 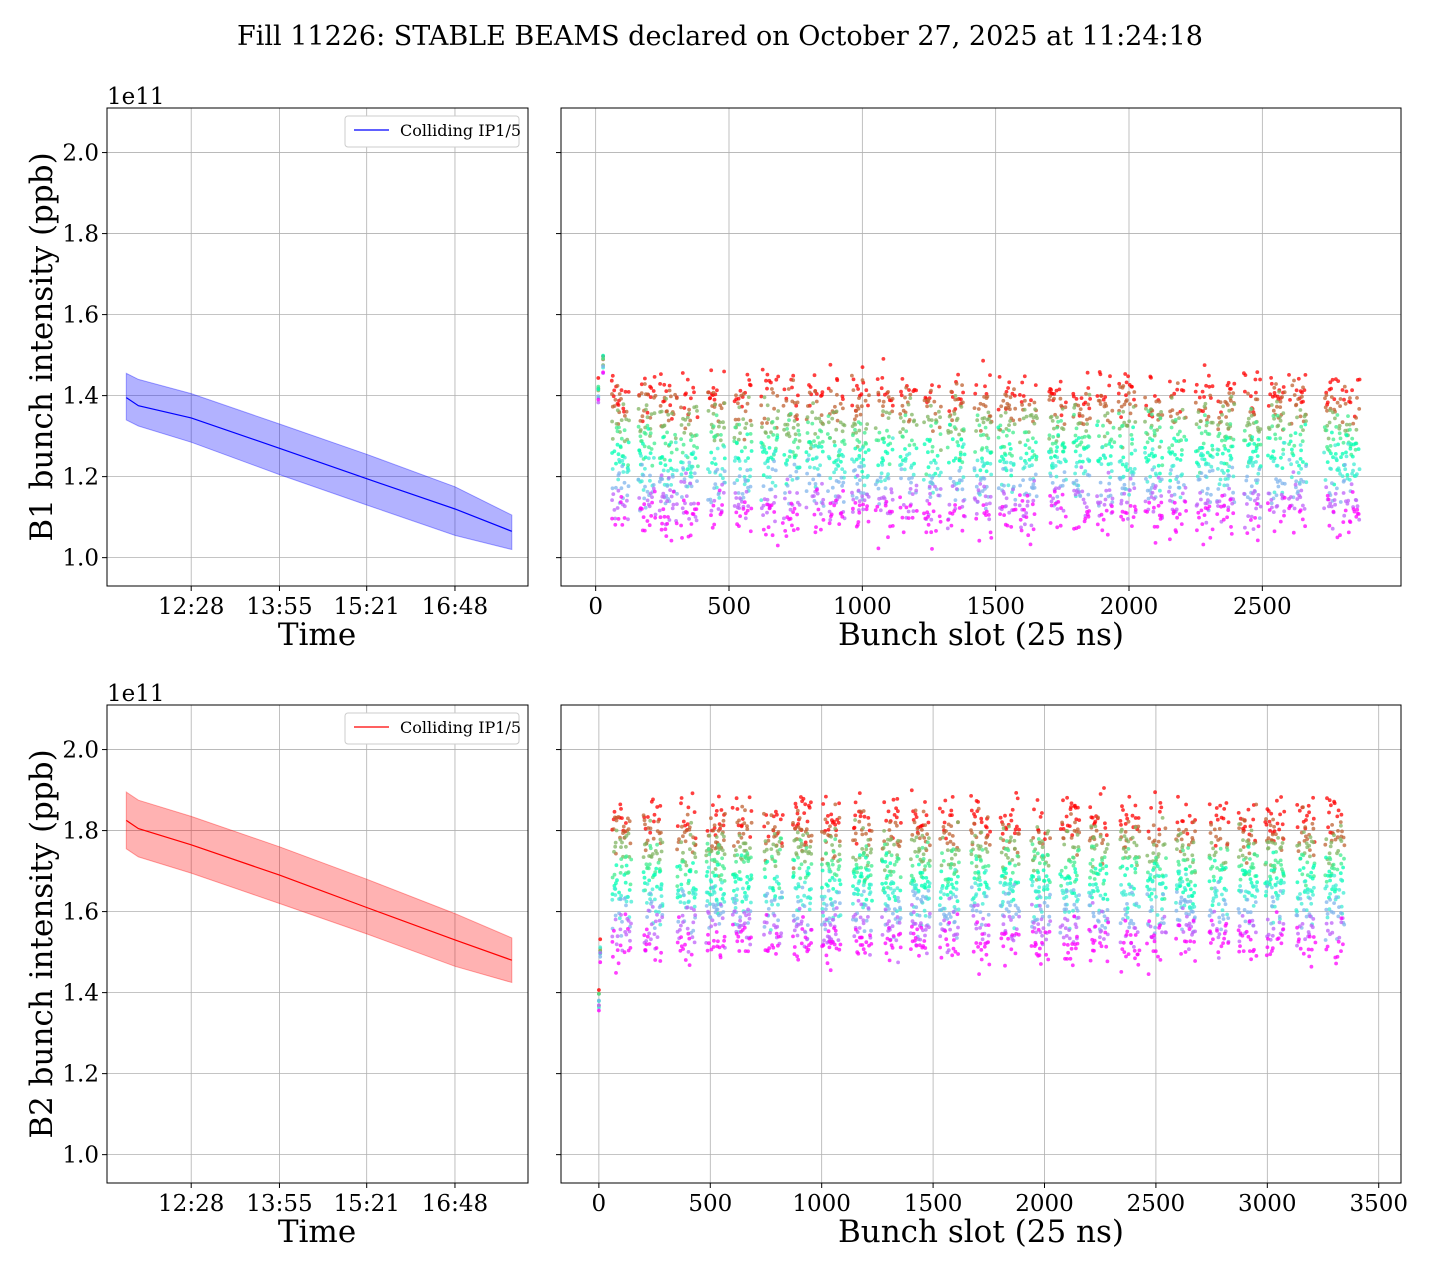 What do you see at coordinates (279, 607) in the screenshot?
I see `x-tick-label: 13:55` at bounding box center [279, 607].